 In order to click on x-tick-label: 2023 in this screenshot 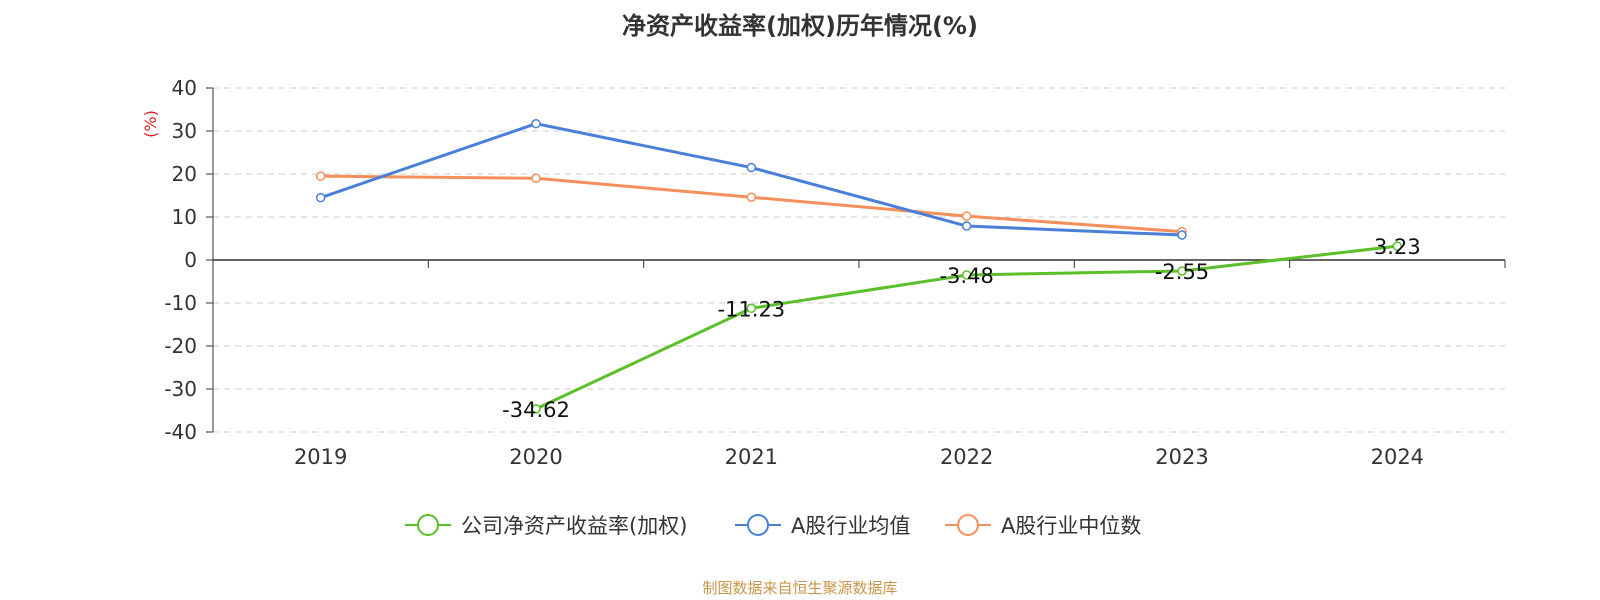, I will do `click(1181, 457)`.